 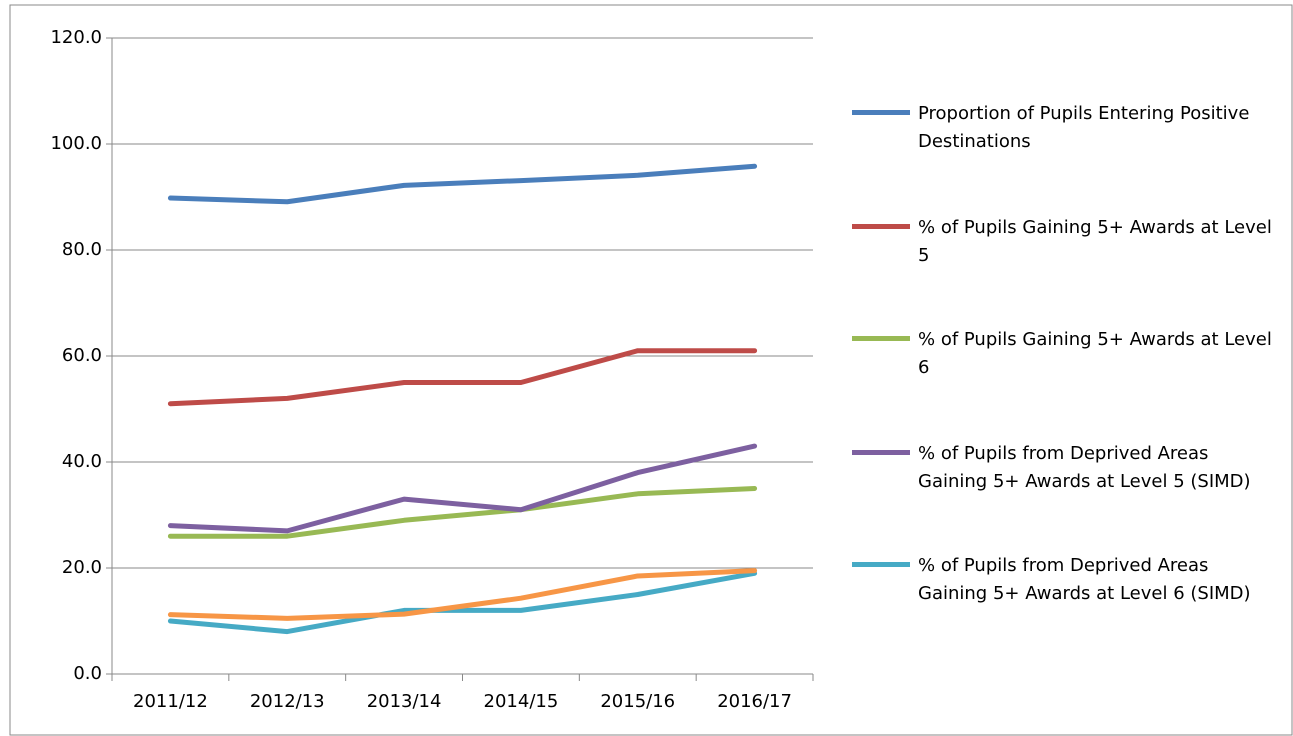 I want to click on y-tick-label: 100.0, so click(x=76, y=143).